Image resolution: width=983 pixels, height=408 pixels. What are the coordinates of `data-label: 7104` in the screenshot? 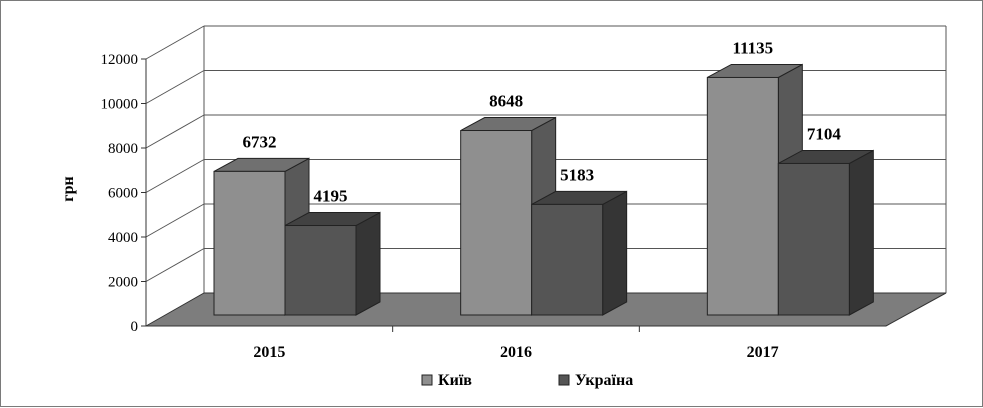 It's located at (824, 133).